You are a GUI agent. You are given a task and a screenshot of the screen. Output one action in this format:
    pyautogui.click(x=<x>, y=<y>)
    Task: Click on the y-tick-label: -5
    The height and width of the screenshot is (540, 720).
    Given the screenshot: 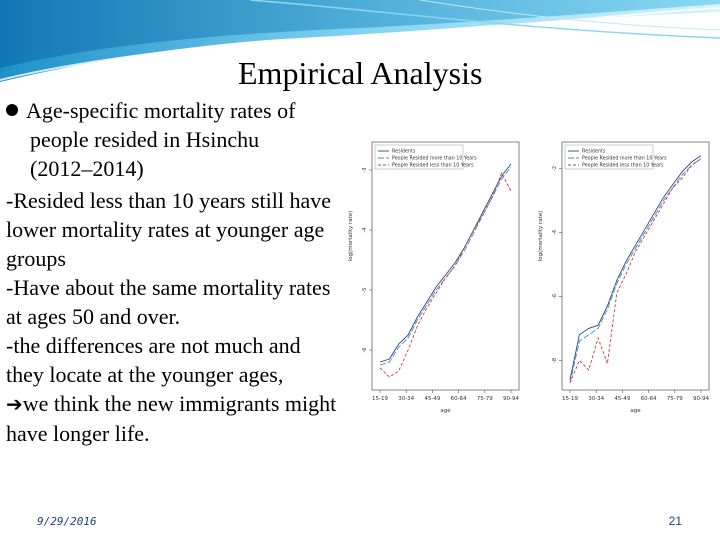 What is the action you would take?
    pyautogui.click(x=365, y=290)
    